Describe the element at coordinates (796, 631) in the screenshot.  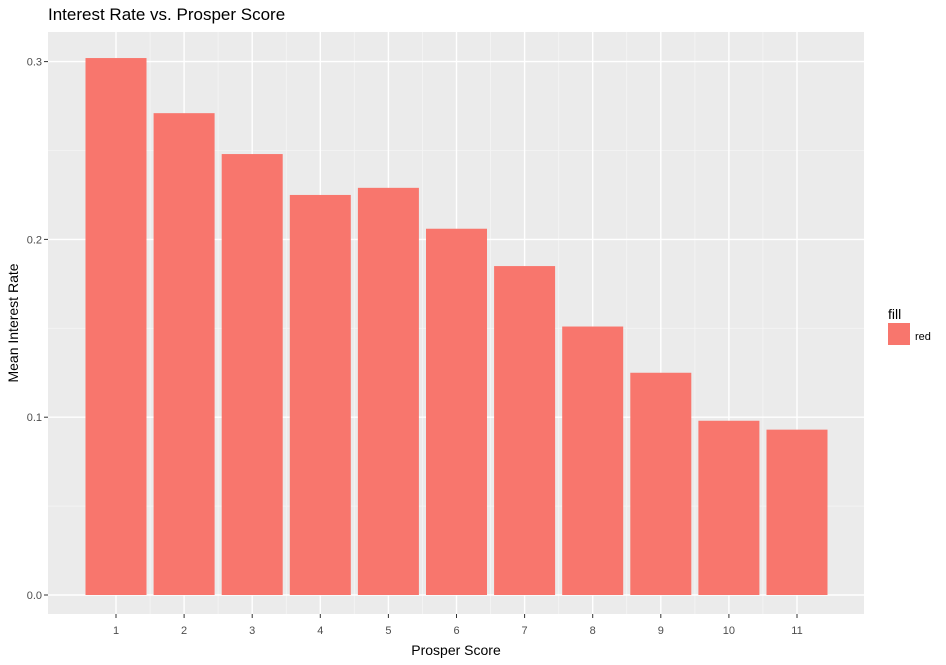
I see `x-tick-label: 11` at that location.